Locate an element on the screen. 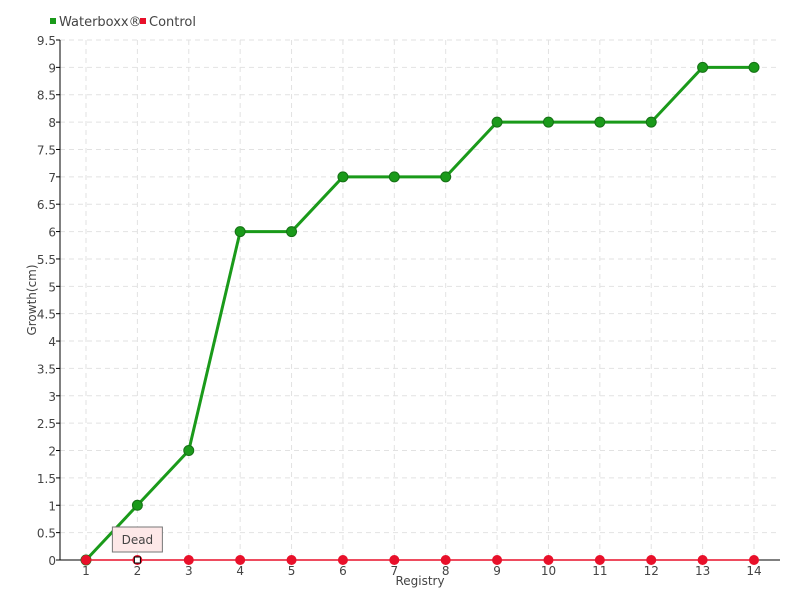 The height and width of the screenshot is (600, 800). x-tick-label: 9 is located at coordinates (497, 571).